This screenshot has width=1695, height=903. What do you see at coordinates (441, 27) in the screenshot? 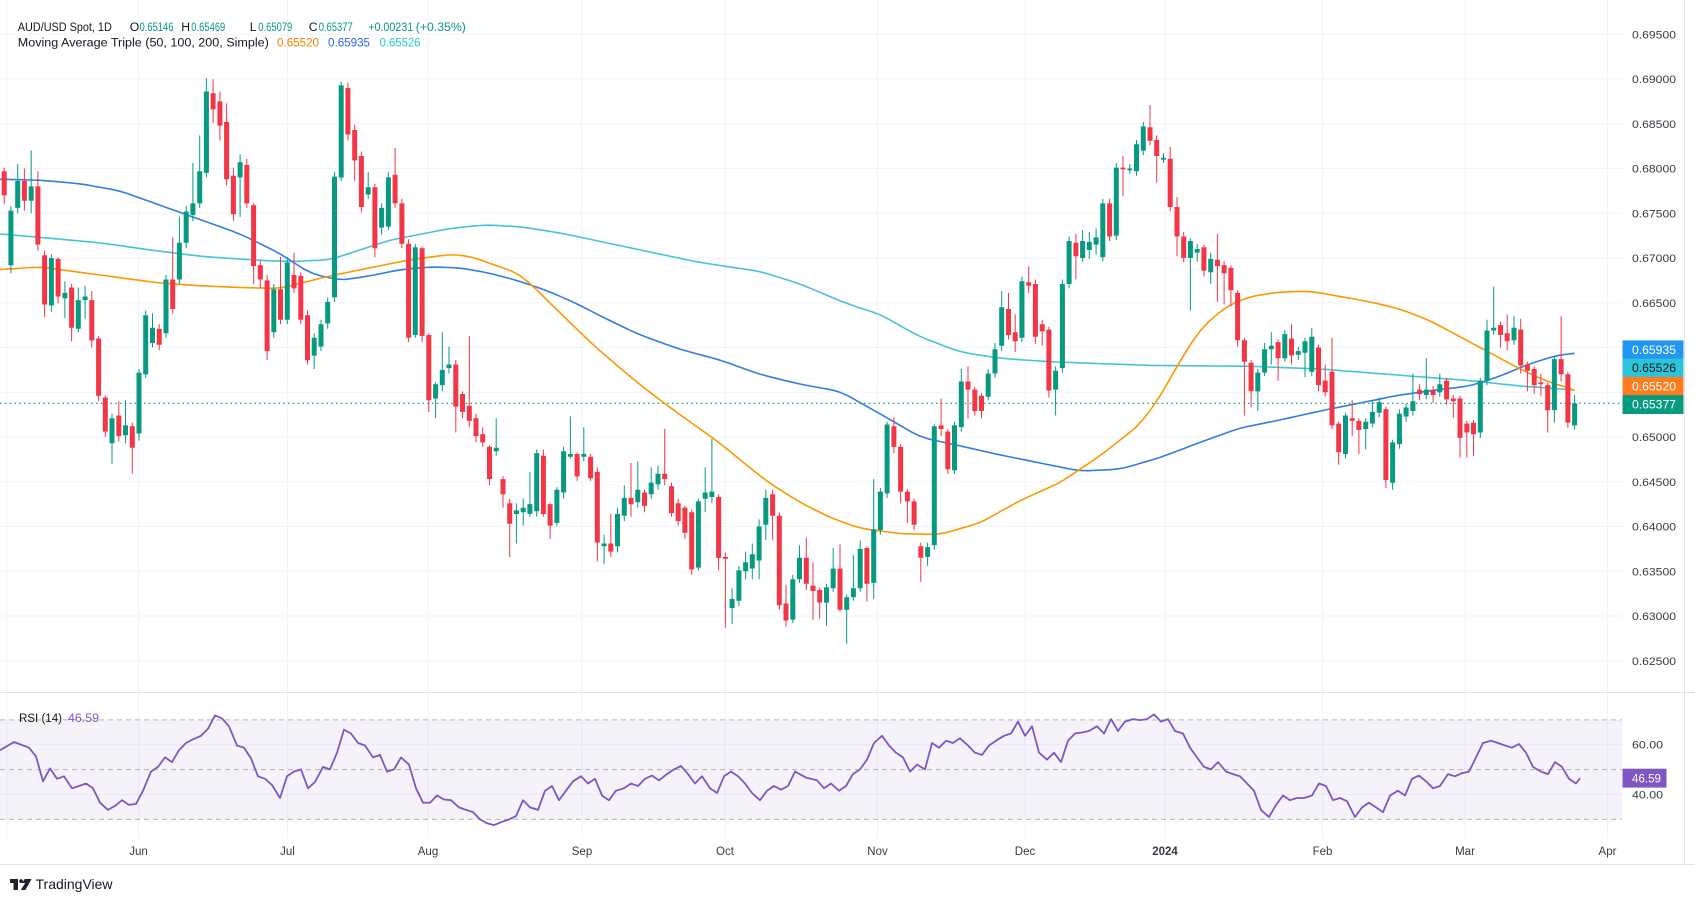
I see `svg-text: (+0.35%)` at bounding box center [441, 27].